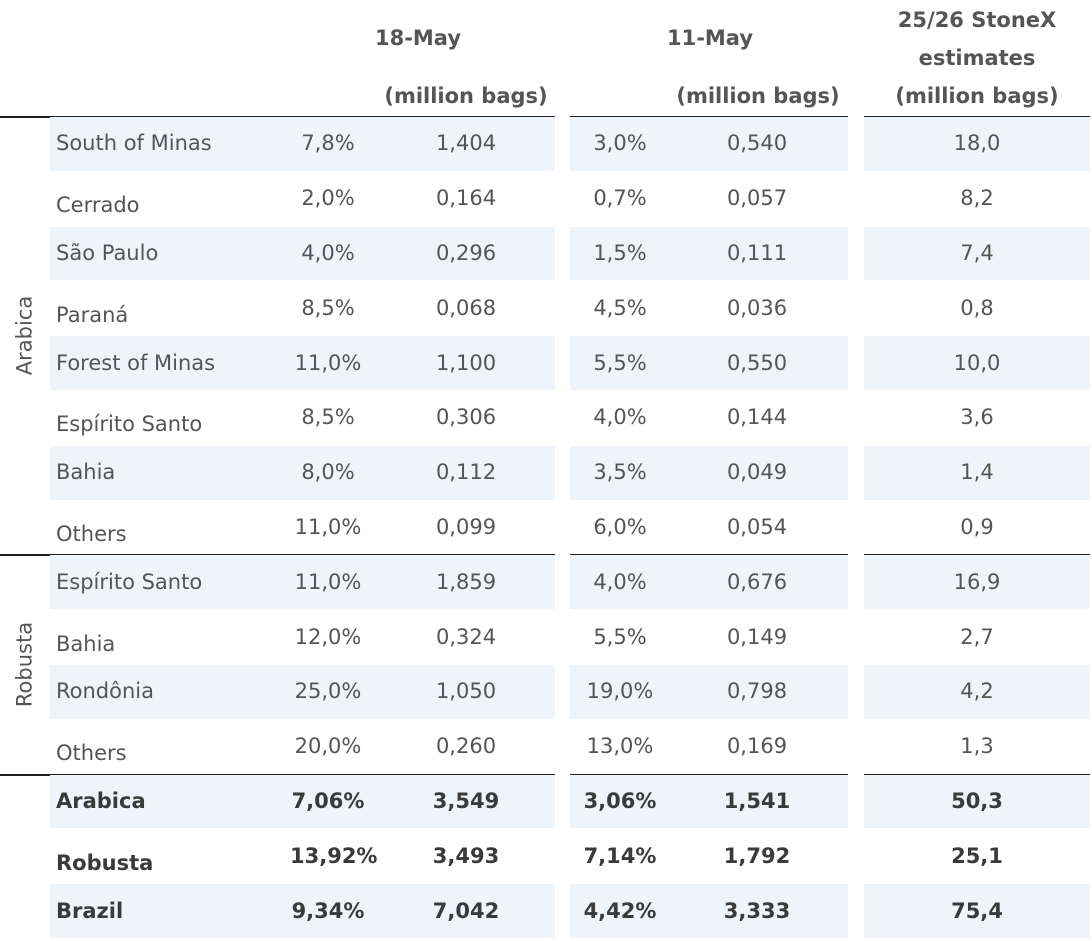 The image size is (1092, 941). What do you see at coordinates (466, 801) in the screenshot?
I see `cell: 3,549` at bounding box center [466, 801].